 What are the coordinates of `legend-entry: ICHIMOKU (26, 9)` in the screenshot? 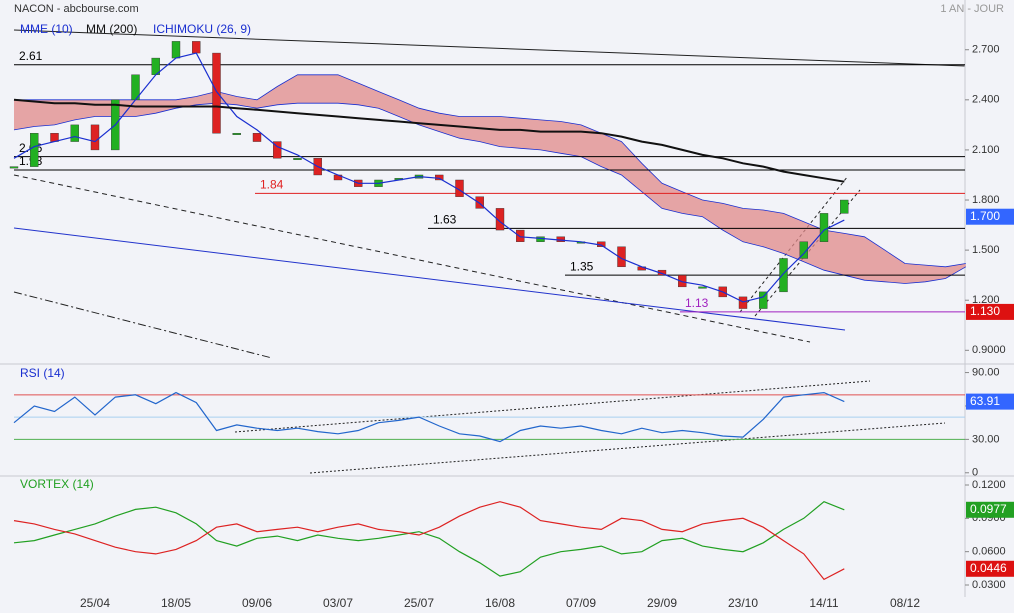 It's located at (202, 29).